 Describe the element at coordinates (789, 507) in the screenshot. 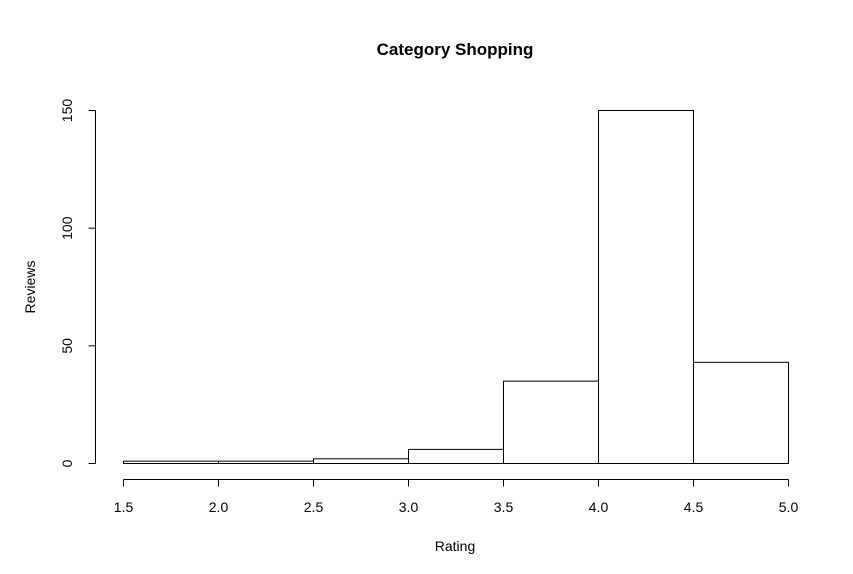

I see `x-tick-label-7: 5.0` at that location.